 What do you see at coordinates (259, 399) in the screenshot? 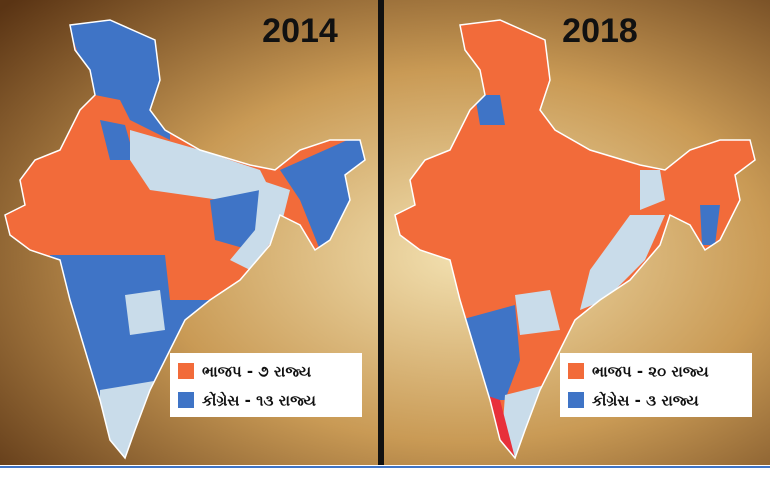
I see `legend-label: કોંગ્રેસ - ૧૩ રાજ્ય` at bounding box center [259, 399].